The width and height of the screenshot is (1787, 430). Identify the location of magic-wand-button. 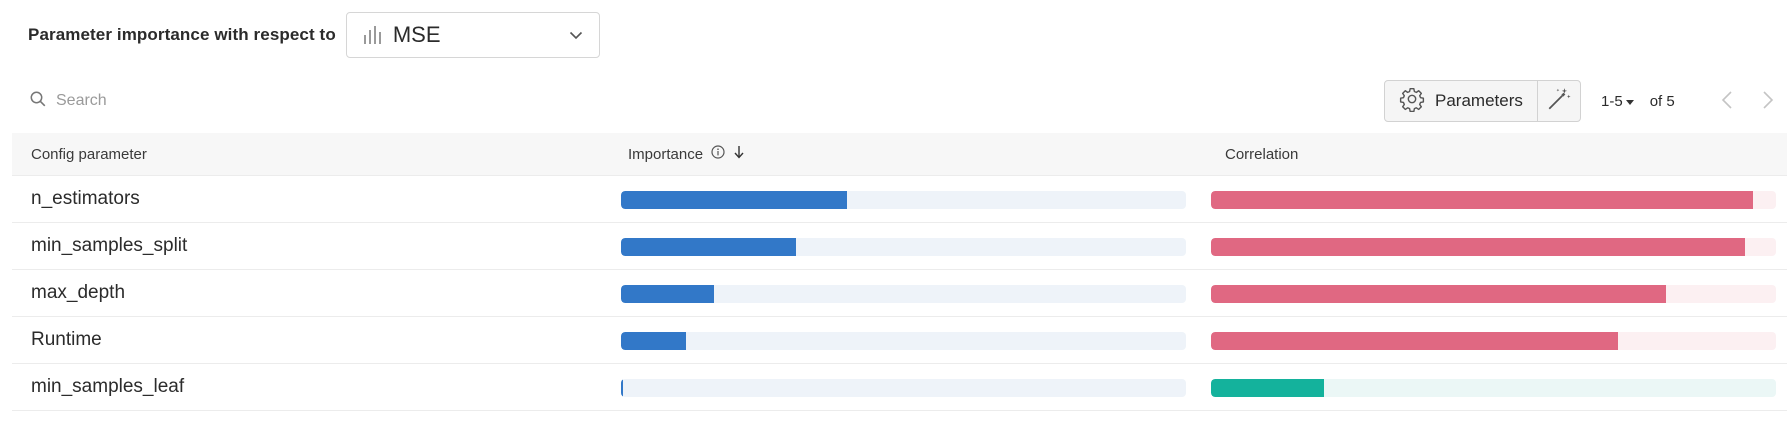
(1559, 101).